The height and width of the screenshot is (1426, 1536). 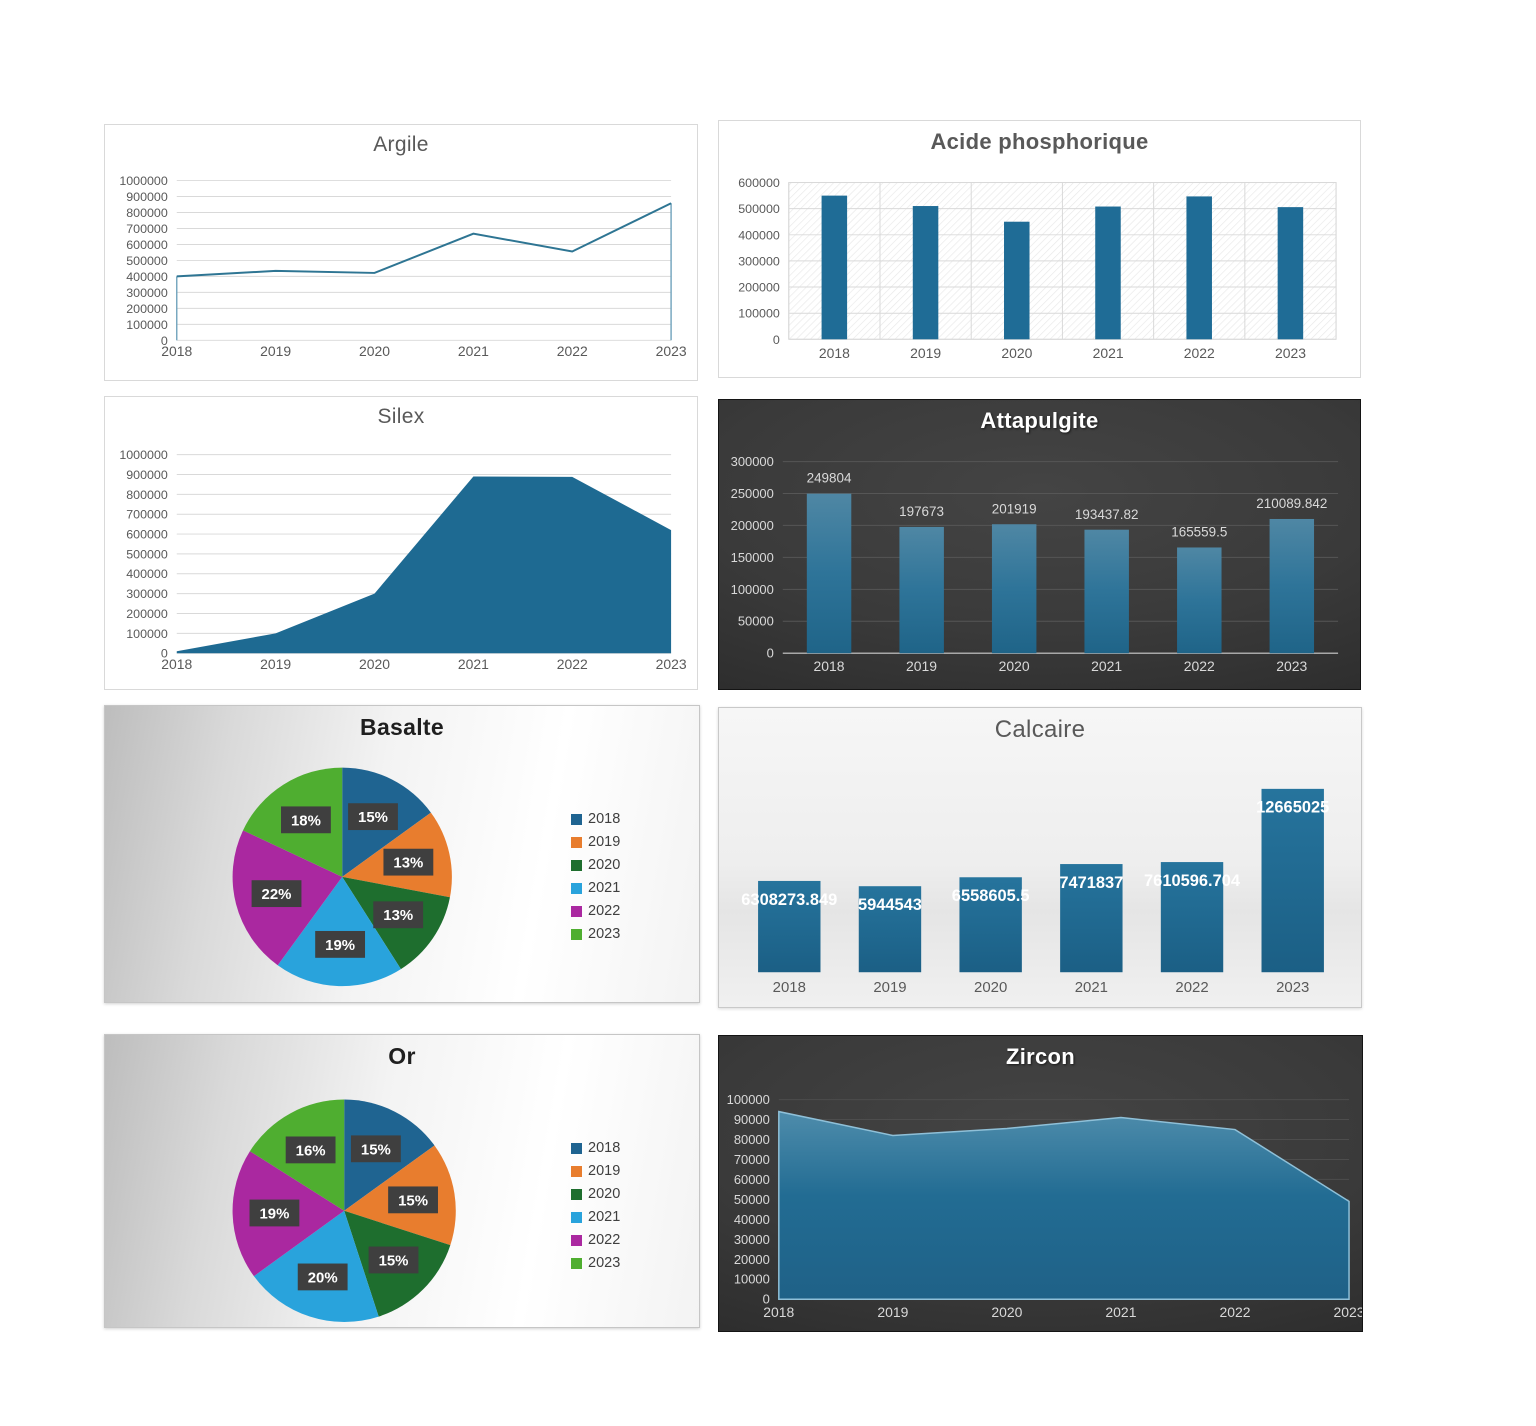 What do you see at coordinates (921, 511) in the screenshot?
I see `svg-text: 197673` at bounding box center [921, 511].